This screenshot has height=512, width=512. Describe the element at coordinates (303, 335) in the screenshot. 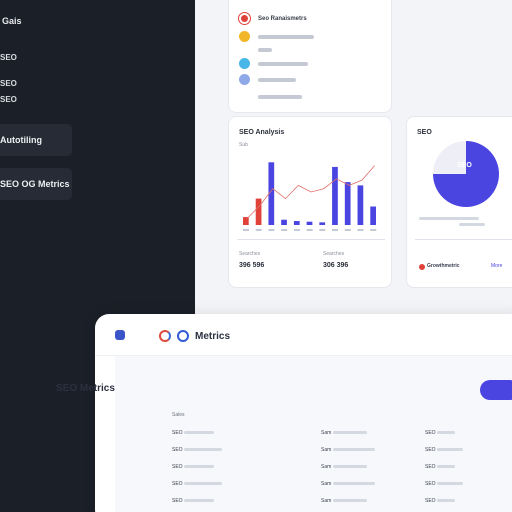

I see `window-header: Metrics` at that location.